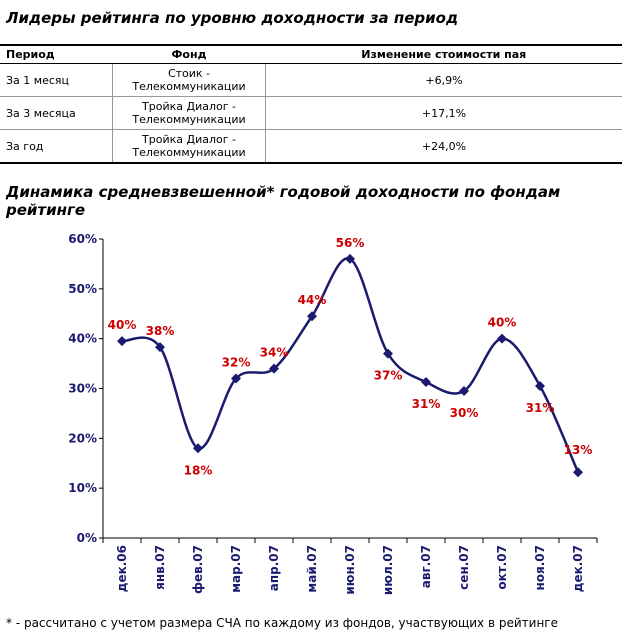 The height and width of the screenshot is (639, 630). What do you see at coordinates (189, 54) in the screenshot?
I see `column-header-fund: Фонд` at bounding box center [189, 54].